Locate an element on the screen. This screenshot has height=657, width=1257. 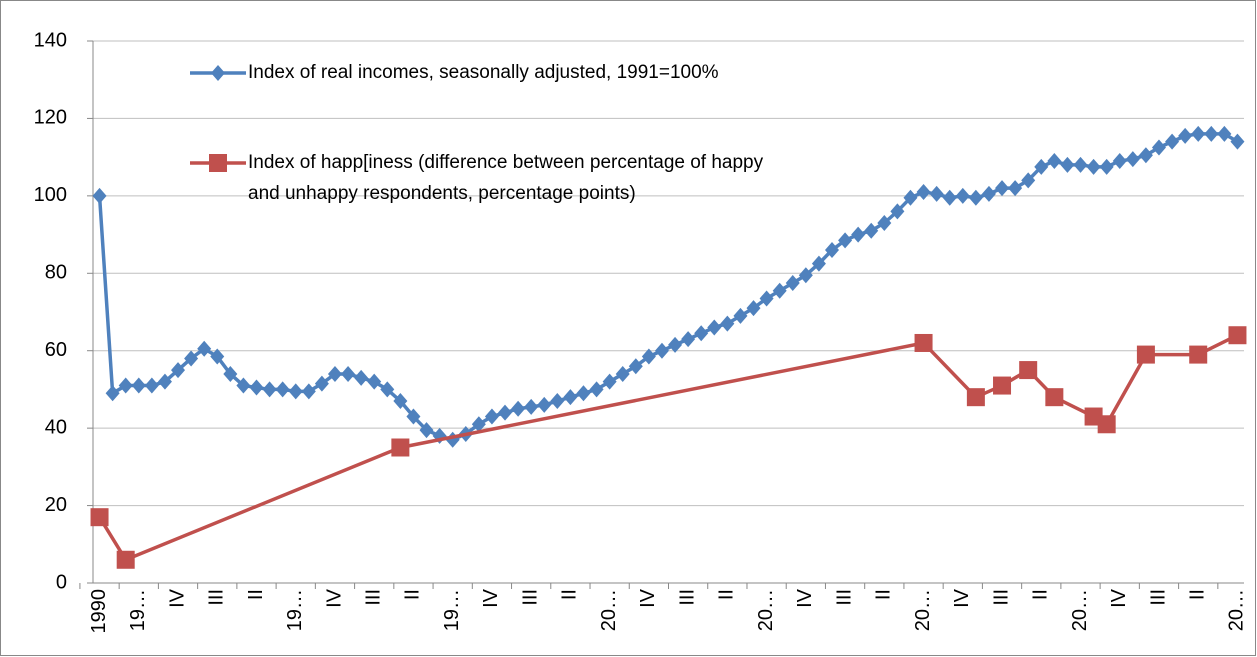
y-tick-label: 0 is located at coordinates (61, 582).